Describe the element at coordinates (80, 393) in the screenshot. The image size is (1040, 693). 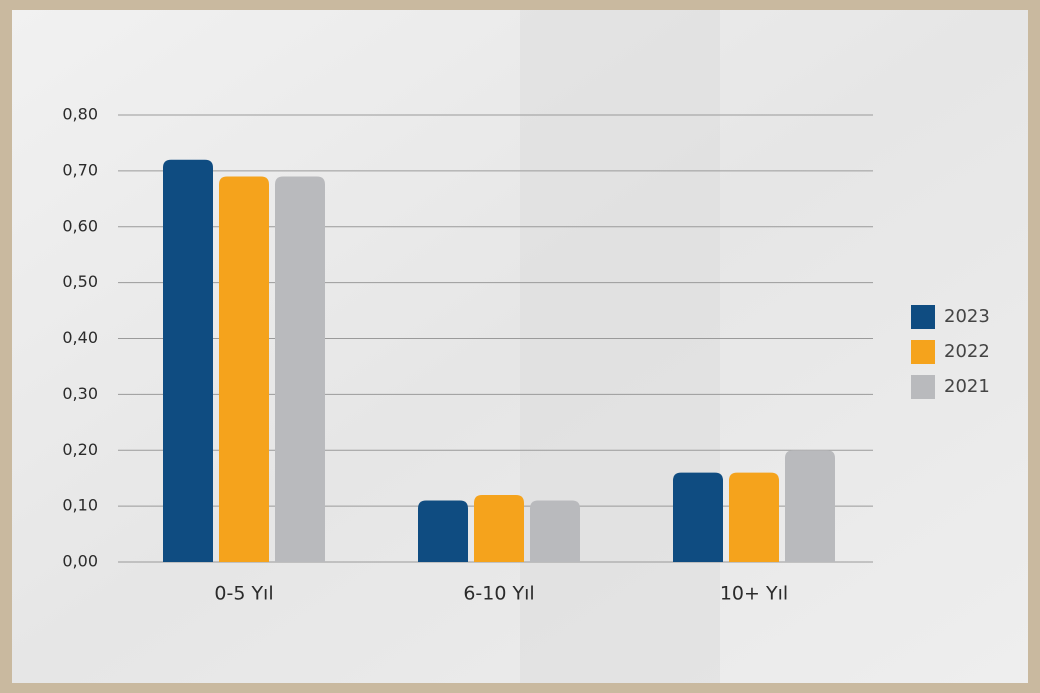
I see `y-tick-label: 0,30` at that location.